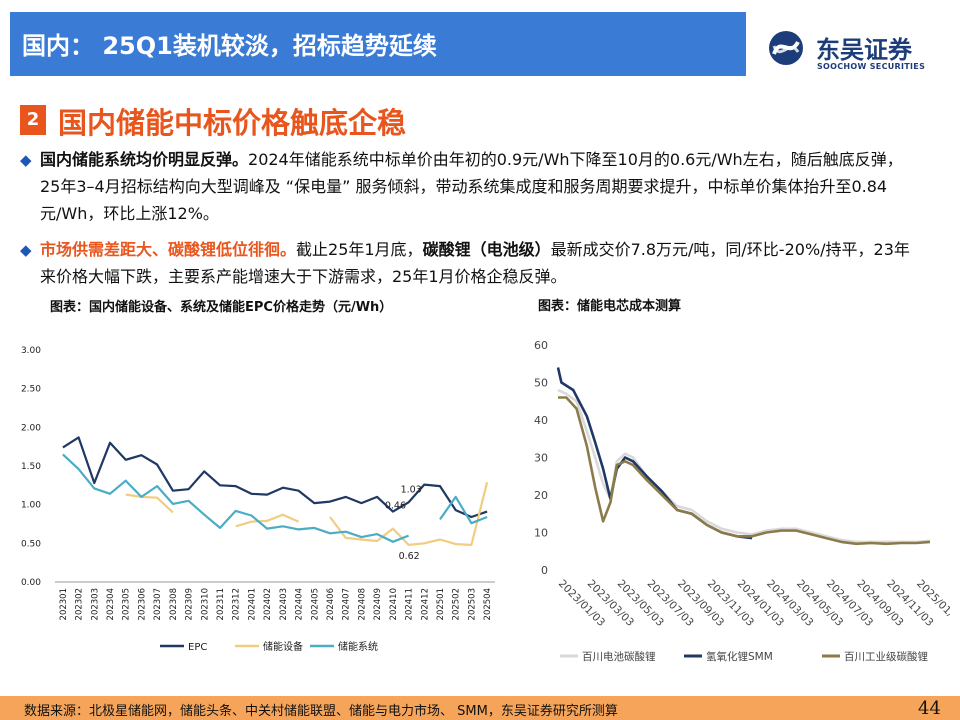 This screenshot has height=720, width=960. What do you see at coordinates (486, 249) in the screenshot?
I see `paragraph-2-bold-term: 碳酸锂（电池级）` at bounding box center [486, 249].